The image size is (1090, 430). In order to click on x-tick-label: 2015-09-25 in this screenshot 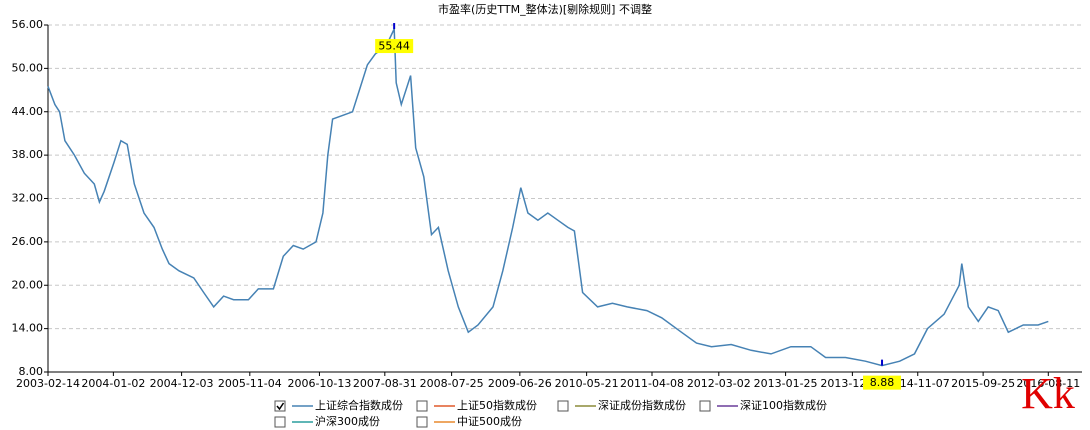, I will do `click(983, 383)`.